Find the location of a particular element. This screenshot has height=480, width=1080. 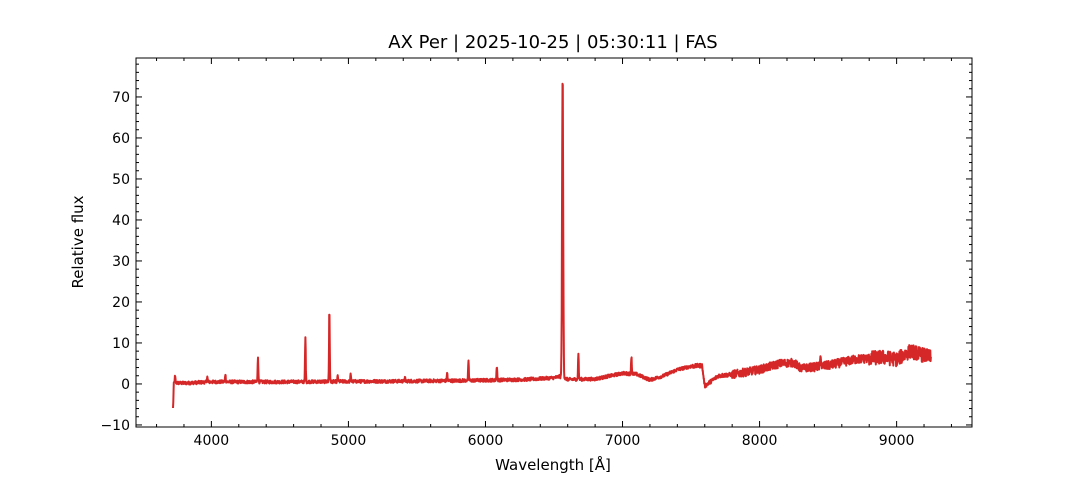

y-tick-label: −10 is located at coordinates (115, 426).